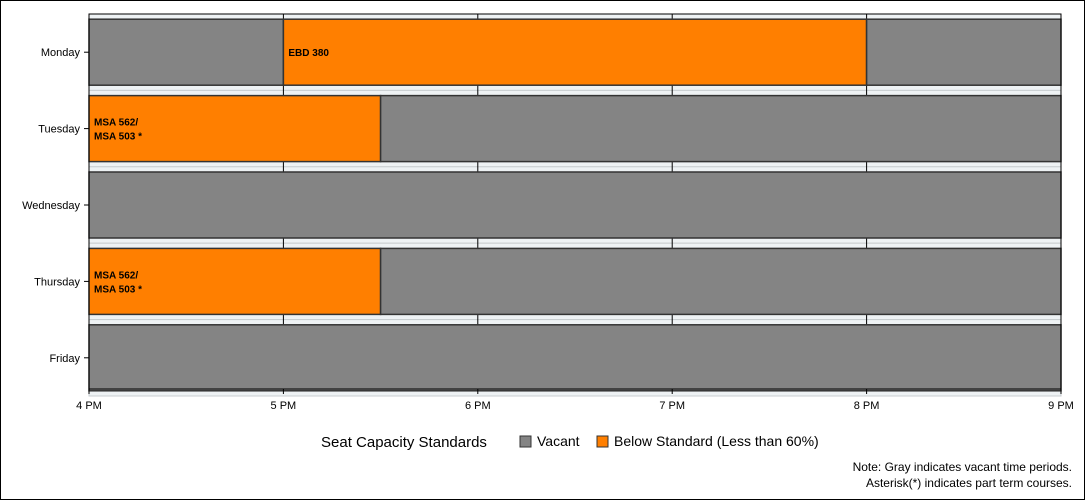 This screenshot has height=501, width=1085. What do you see at coordinates (308, 53) in the screenshot?
I see `bar-label: EBD 380` at bounding box center [308, 53].